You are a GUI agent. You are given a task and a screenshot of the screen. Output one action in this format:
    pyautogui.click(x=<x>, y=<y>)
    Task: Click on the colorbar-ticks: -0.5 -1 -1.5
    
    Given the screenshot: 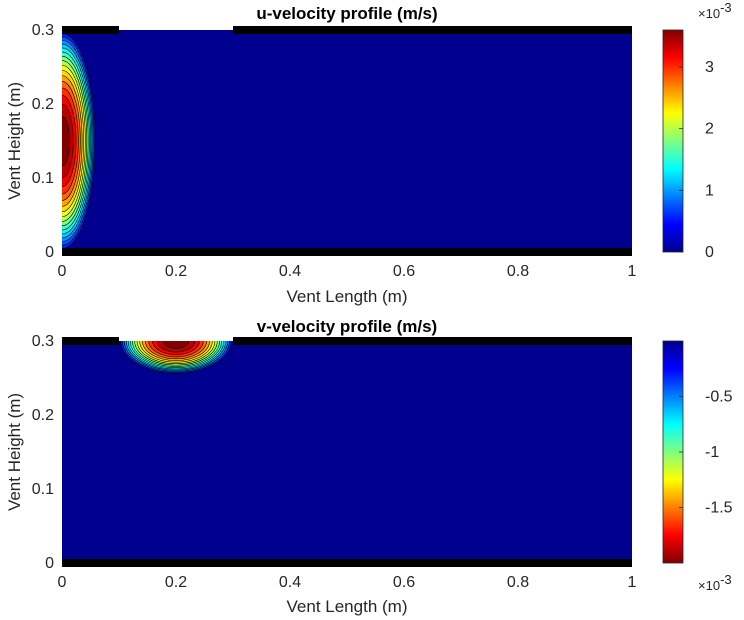 What is the action you would take?
    pyautogui.click(x=706, y=453)
    